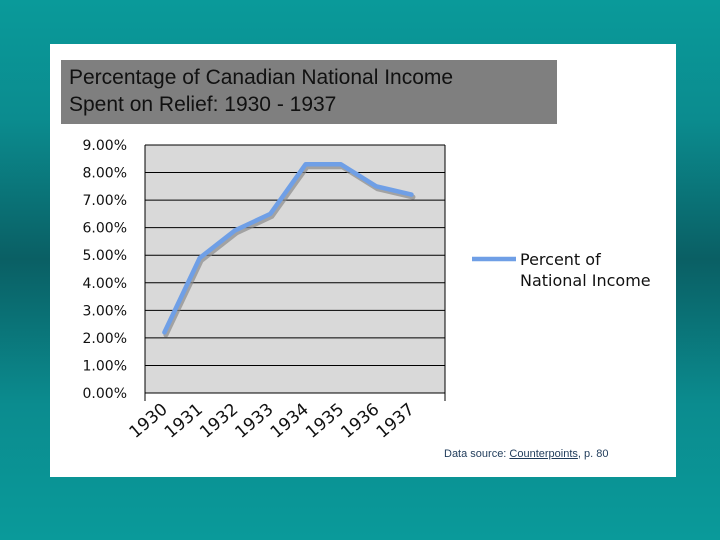 This screenshot has height=540, width=720. I want to click on series-line, so click(288, 248).